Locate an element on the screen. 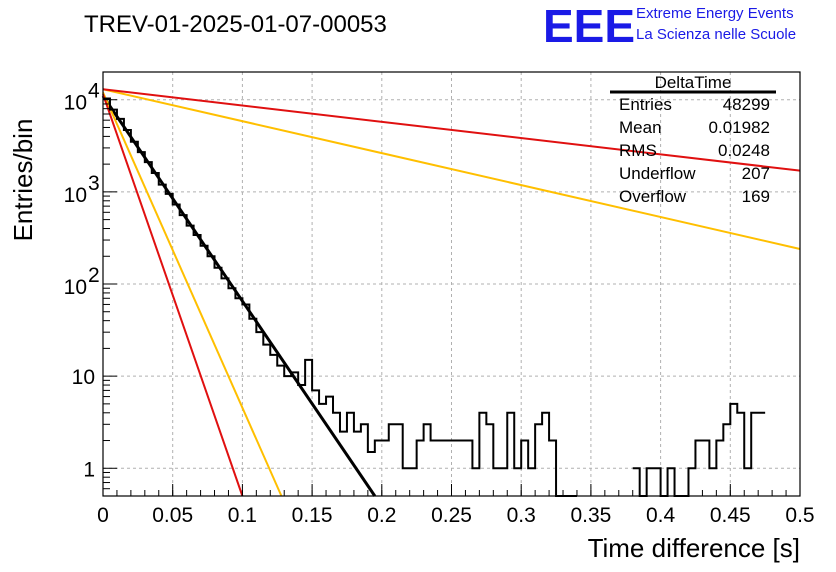 This screenshot has width=836, height=572. x-tick-label: 0.25 is located at coordinates (451, 515).